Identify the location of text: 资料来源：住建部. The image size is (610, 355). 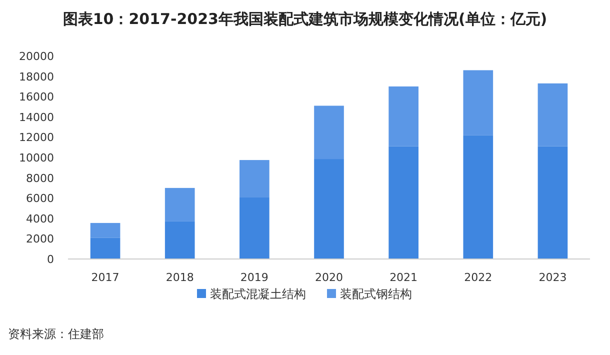
(56, 334).